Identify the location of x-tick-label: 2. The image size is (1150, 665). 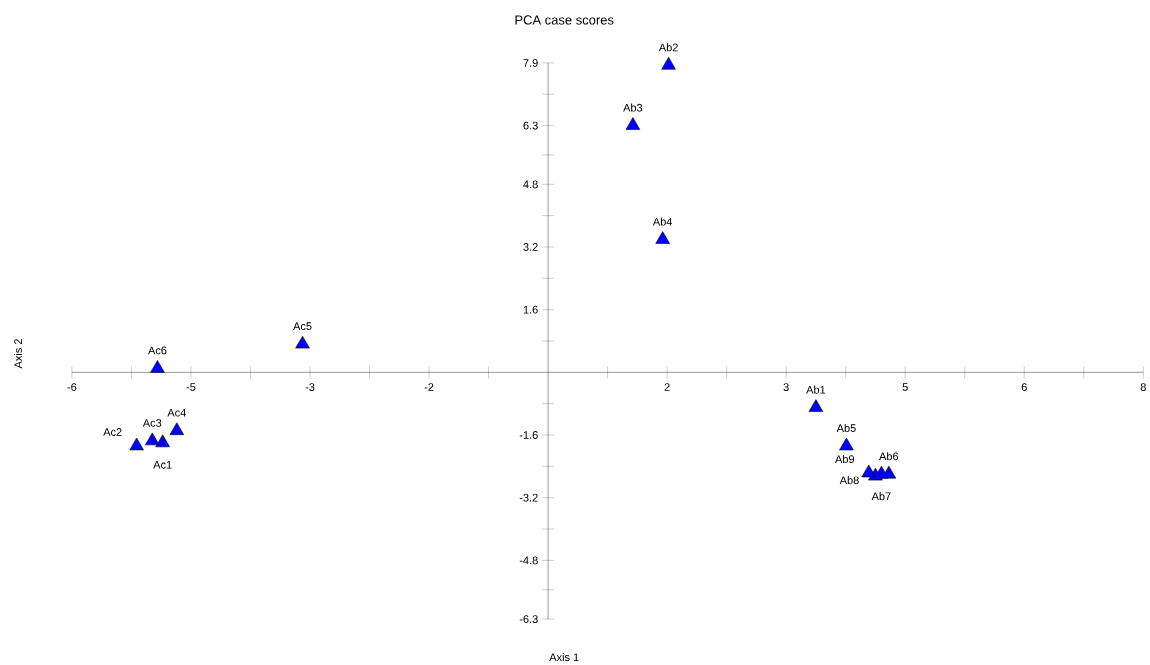
(667, 387).